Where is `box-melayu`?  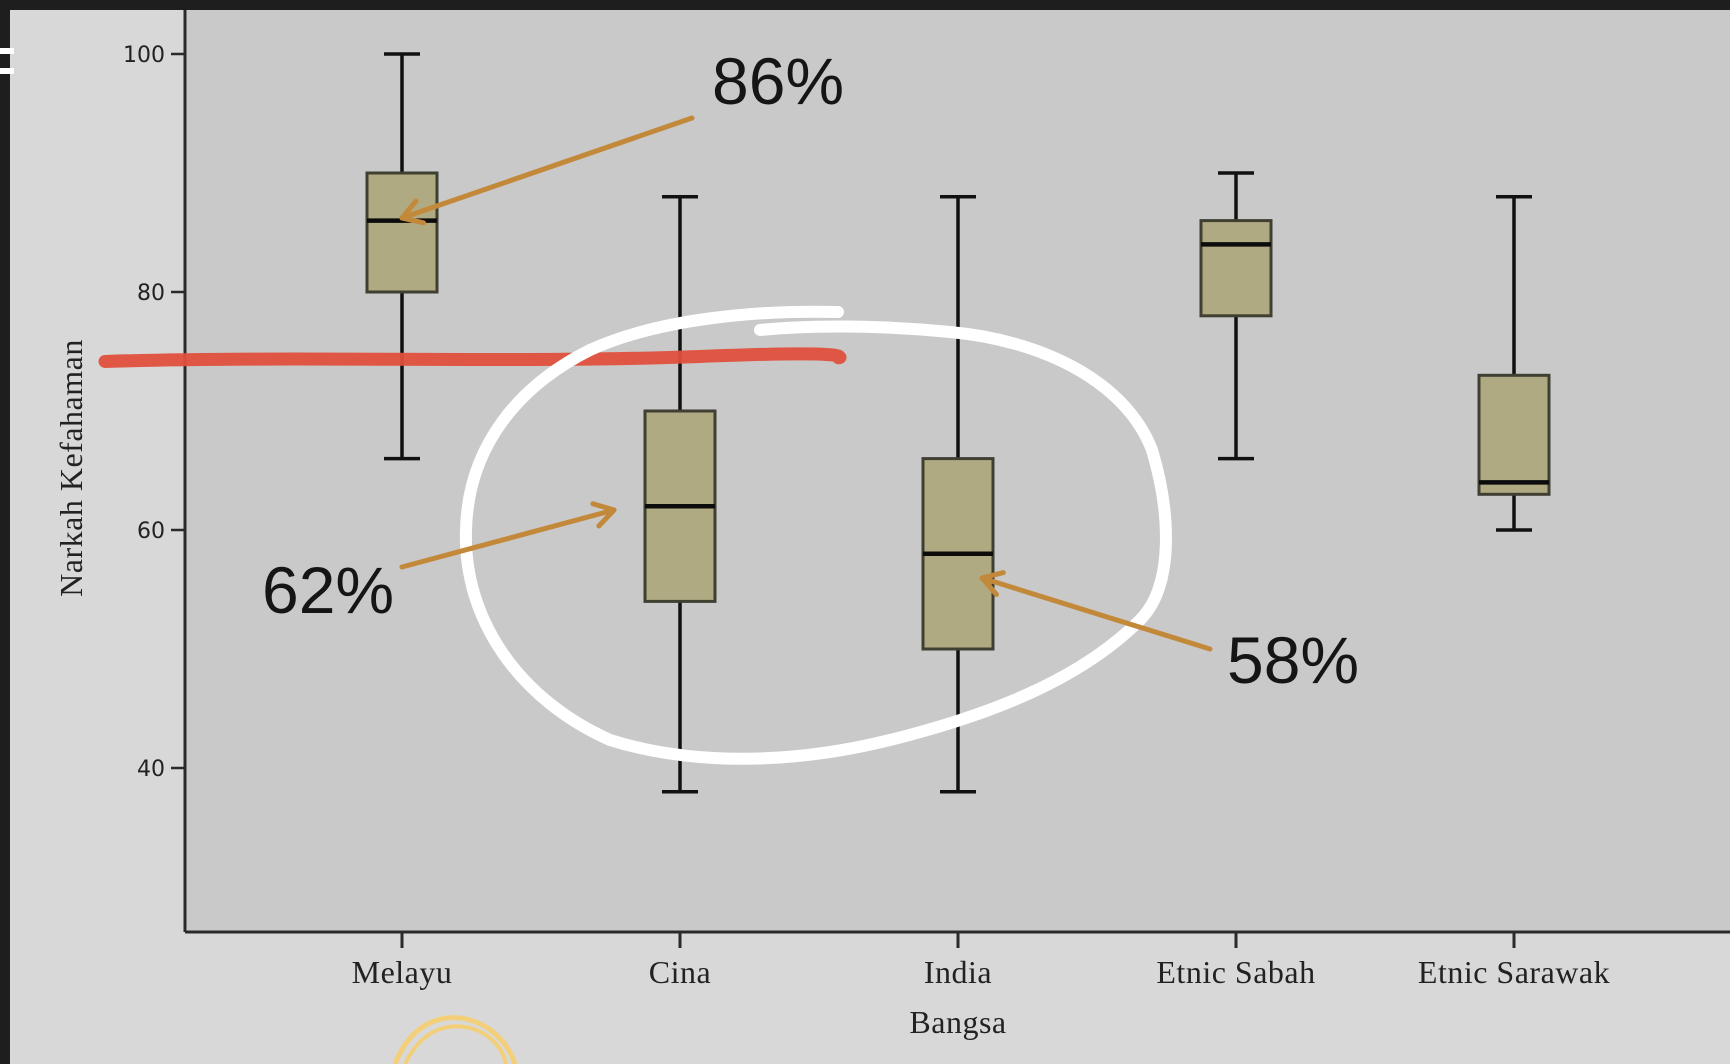
box-melayu is located at coordinates (402, 256).